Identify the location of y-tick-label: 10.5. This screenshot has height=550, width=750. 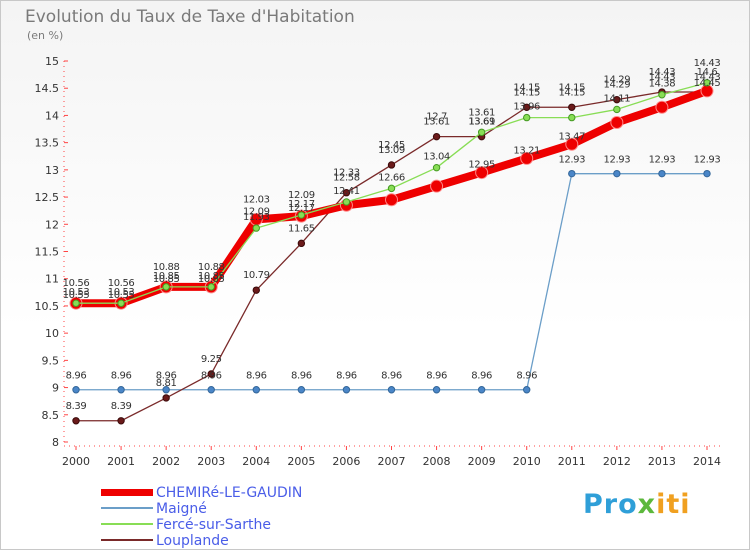
(47, 306).